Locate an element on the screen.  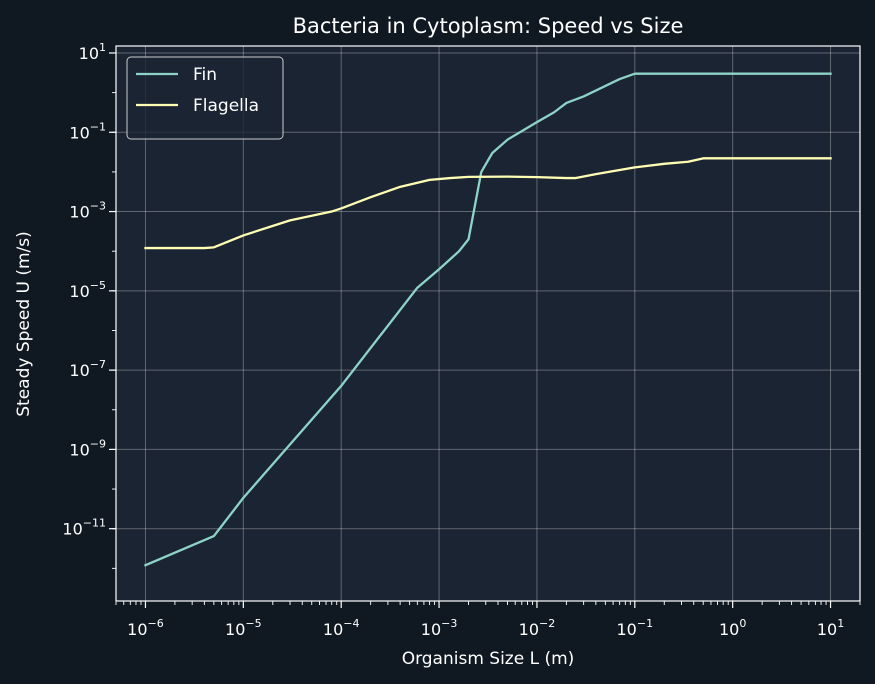
x-tick-label: 10⁻⁵ is located at coordinates (243, 628).